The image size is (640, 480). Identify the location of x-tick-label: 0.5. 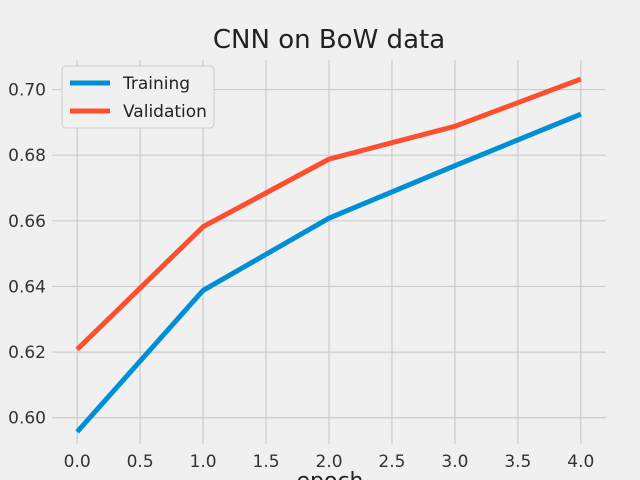
(140, 462).